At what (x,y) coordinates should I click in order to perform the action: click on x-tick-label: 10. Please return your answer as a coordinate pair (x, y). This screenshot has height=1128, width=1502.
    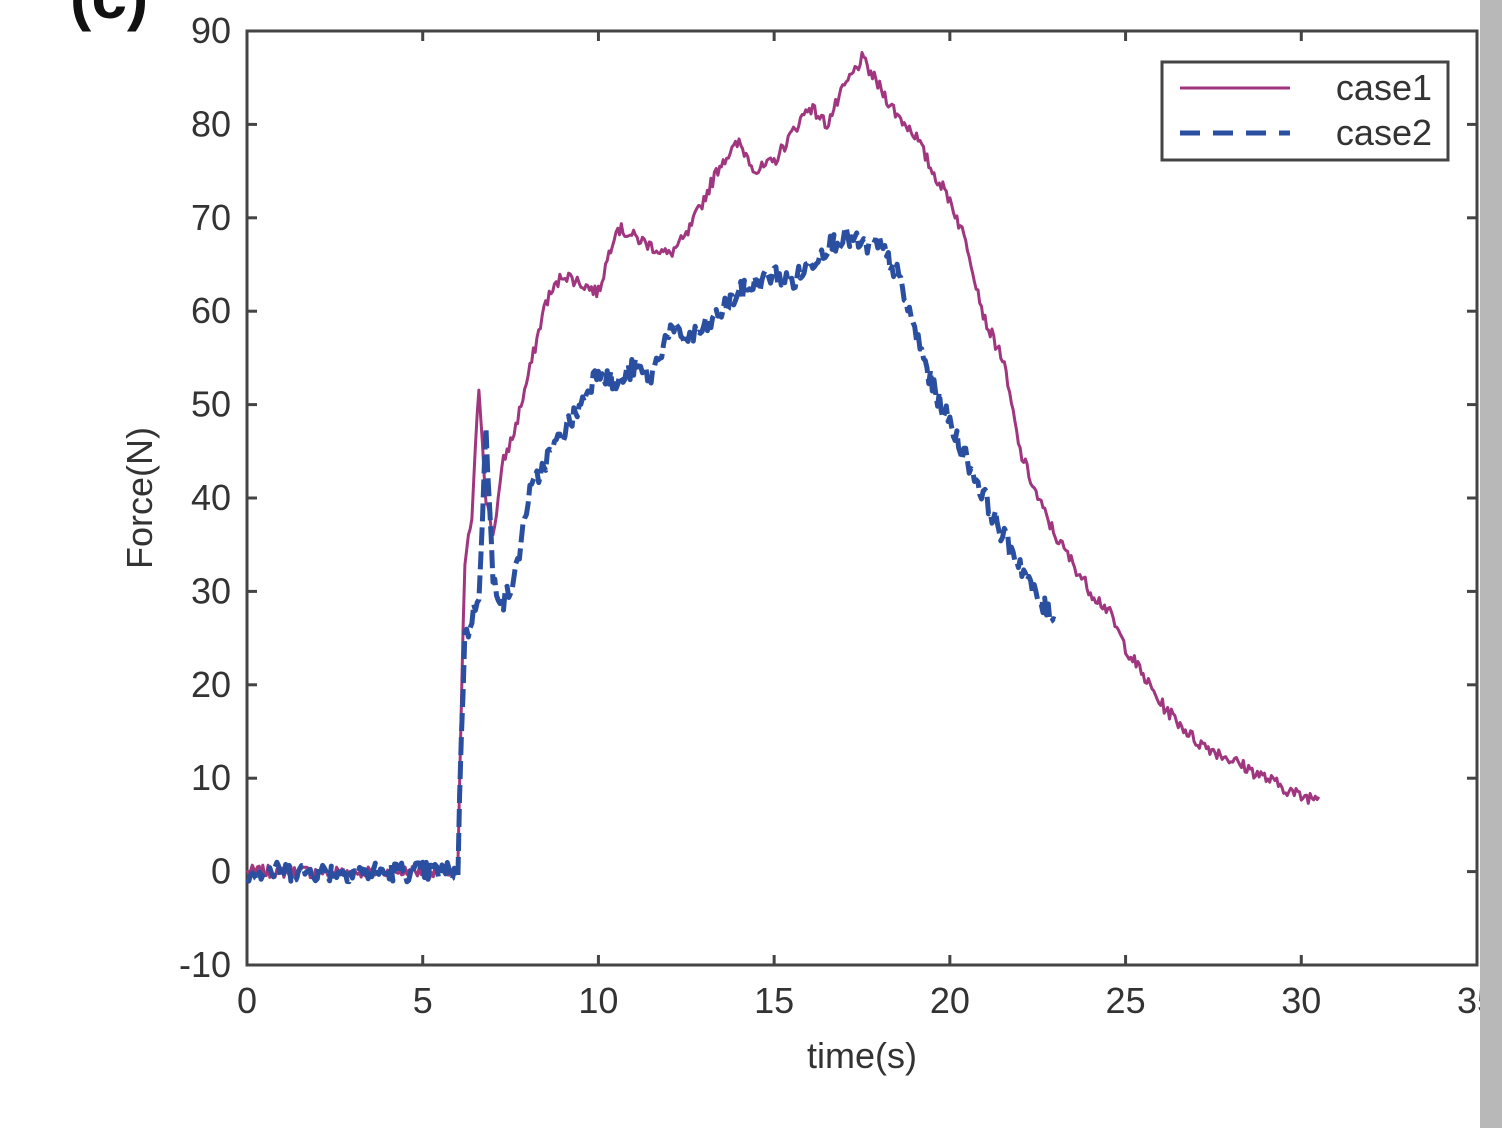
    Looking at the image, I should click on (598, 1000).